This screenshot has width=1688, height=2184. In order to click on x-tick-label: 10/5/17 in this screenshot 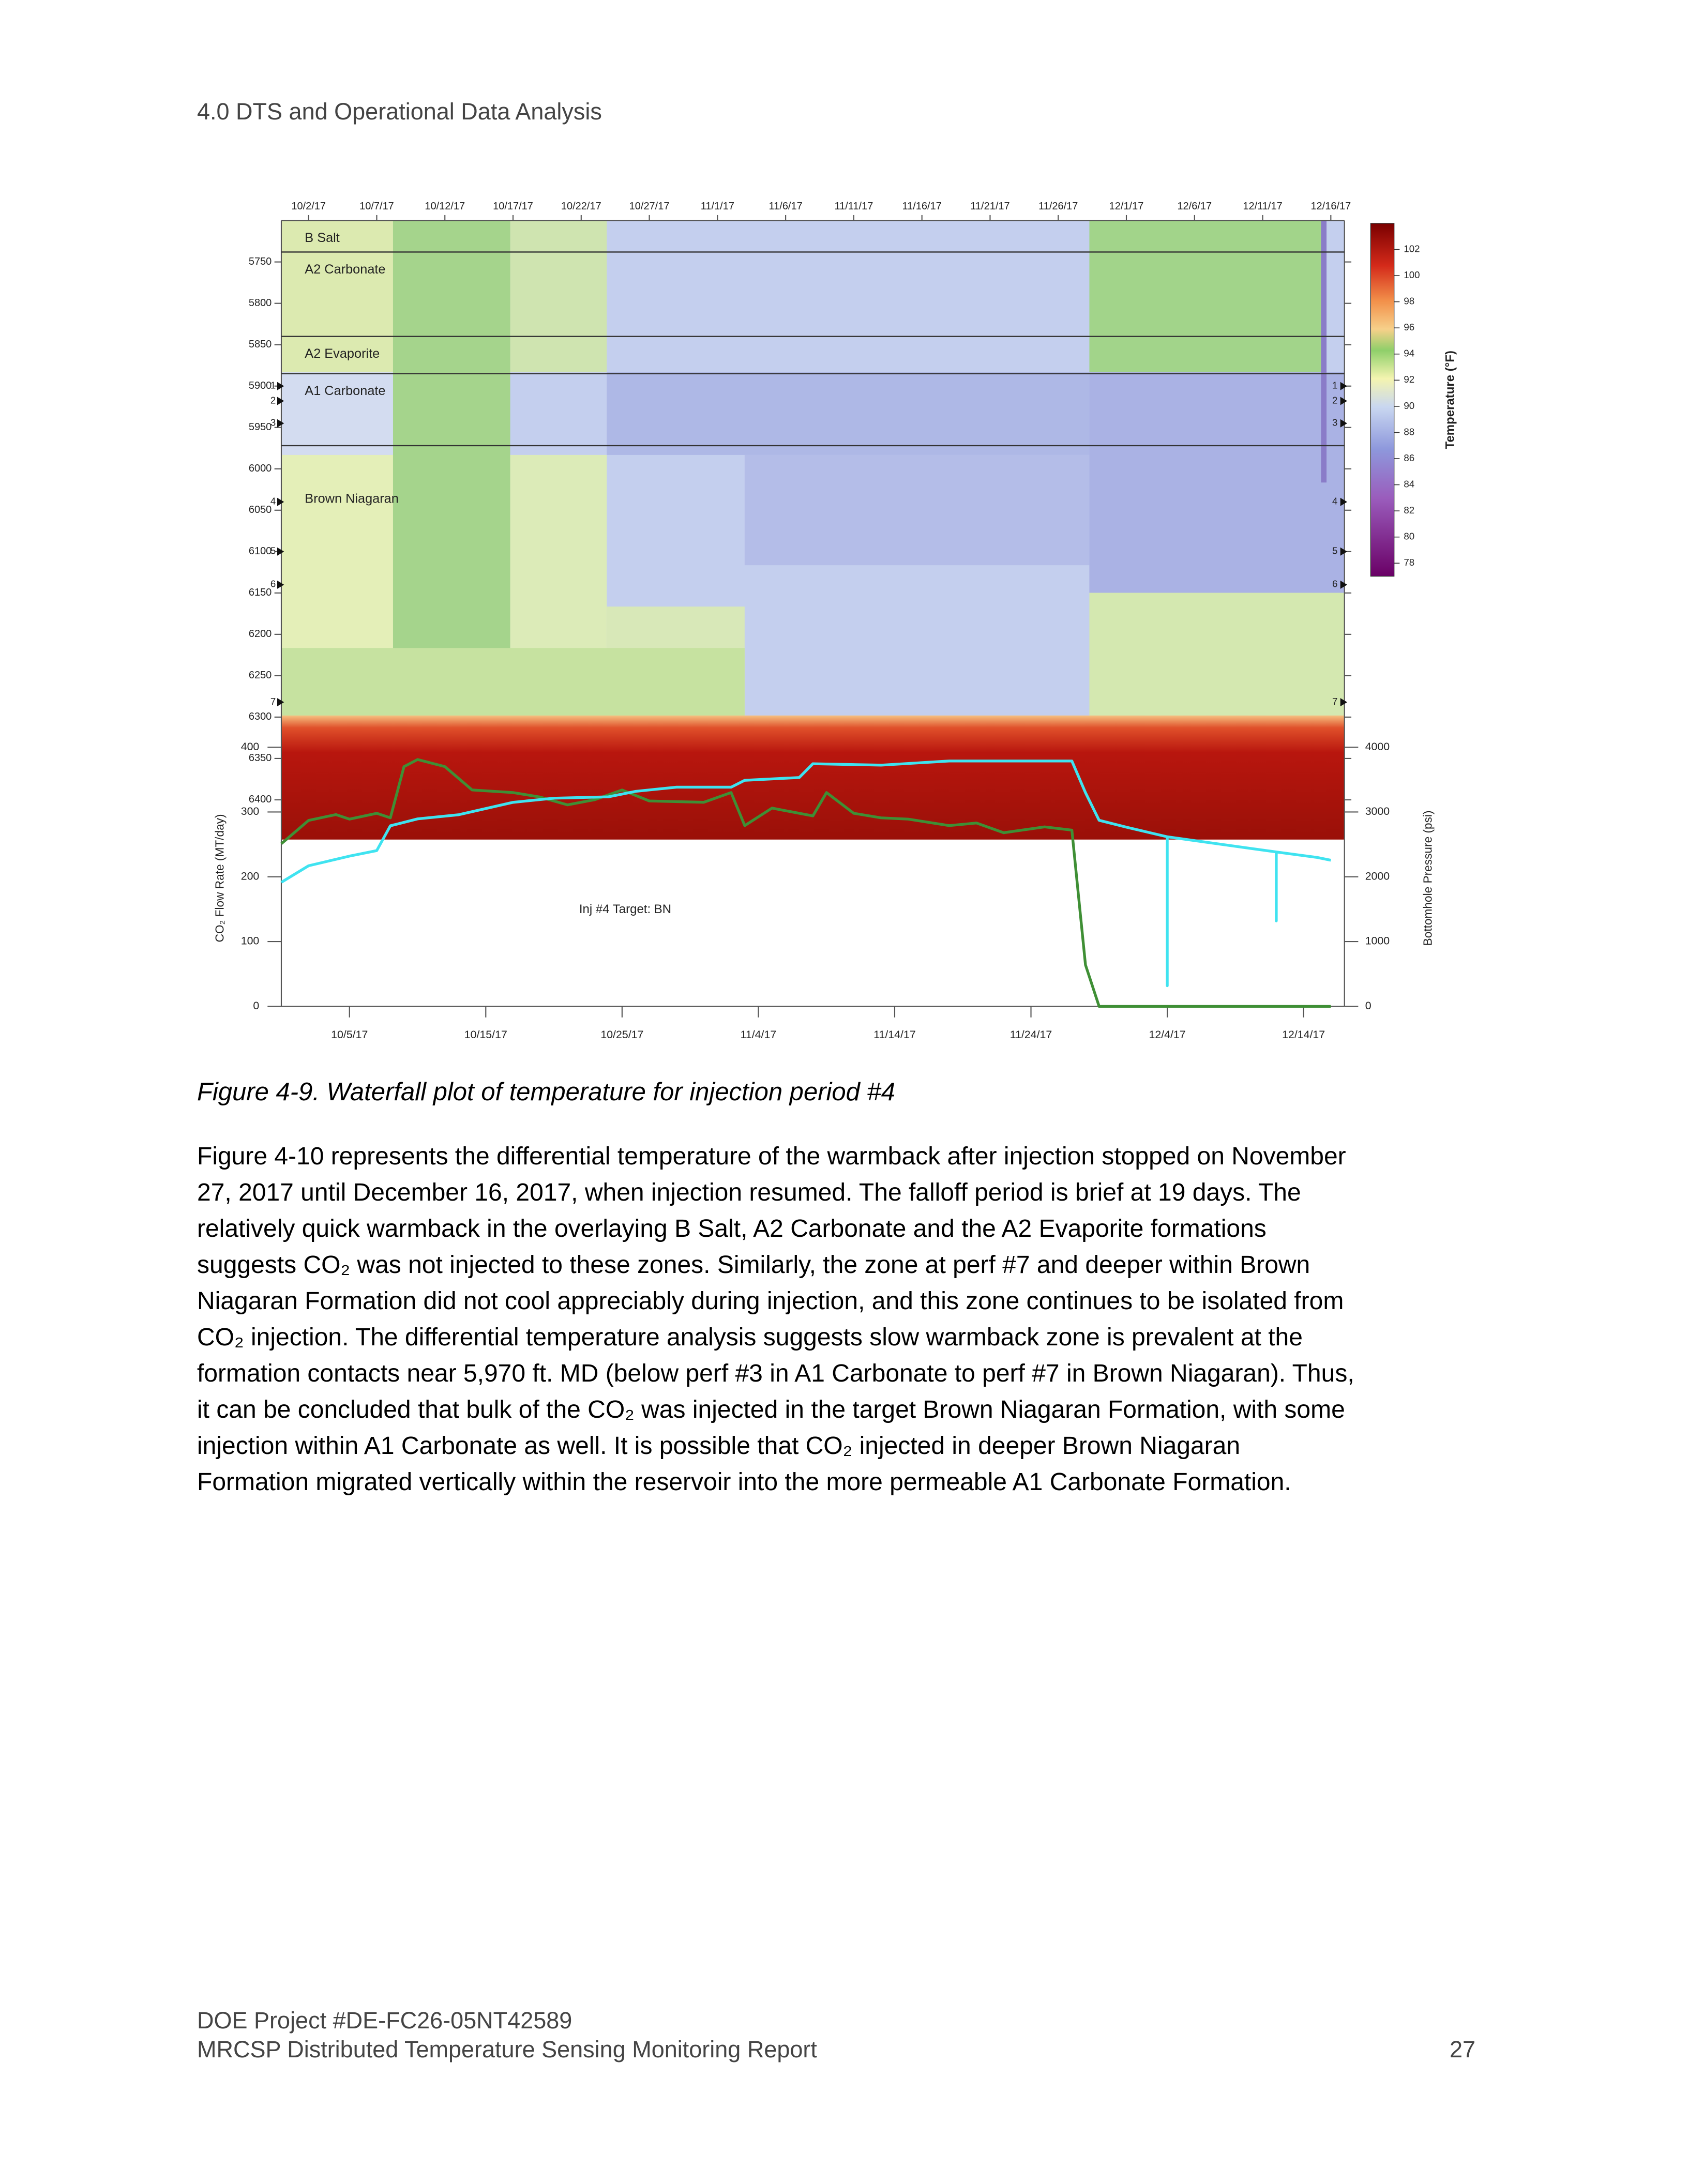, I will do `click(349, 1035)`.